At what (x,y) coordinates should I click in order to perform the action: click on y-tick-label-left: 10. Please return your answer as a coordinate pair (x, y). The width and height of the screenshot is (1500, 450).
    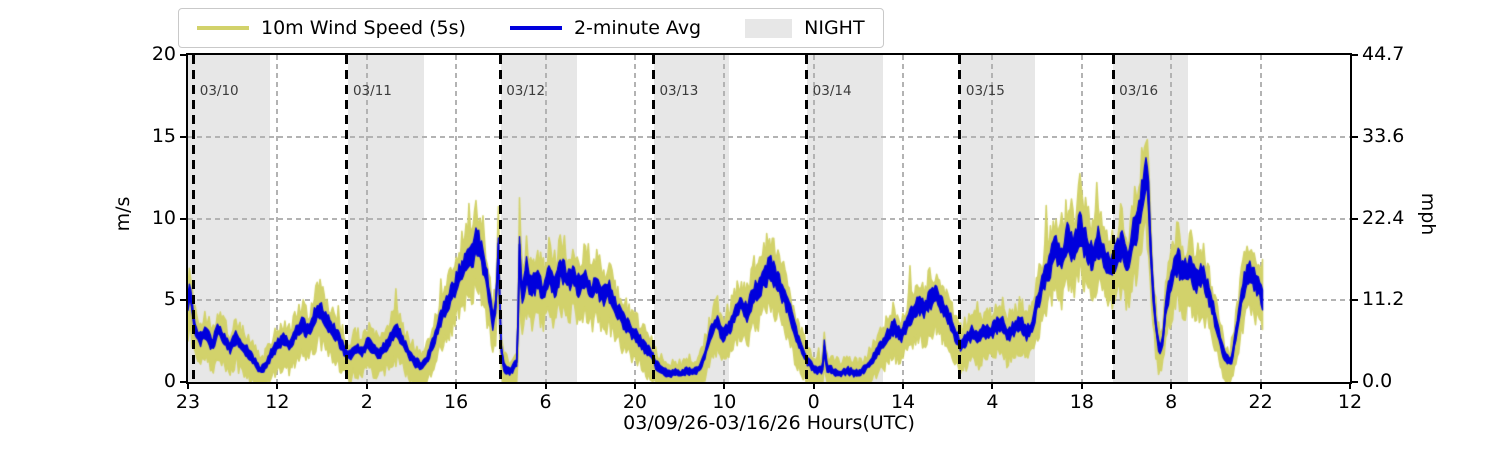
    Looking at the image, I should click on (163, 217).